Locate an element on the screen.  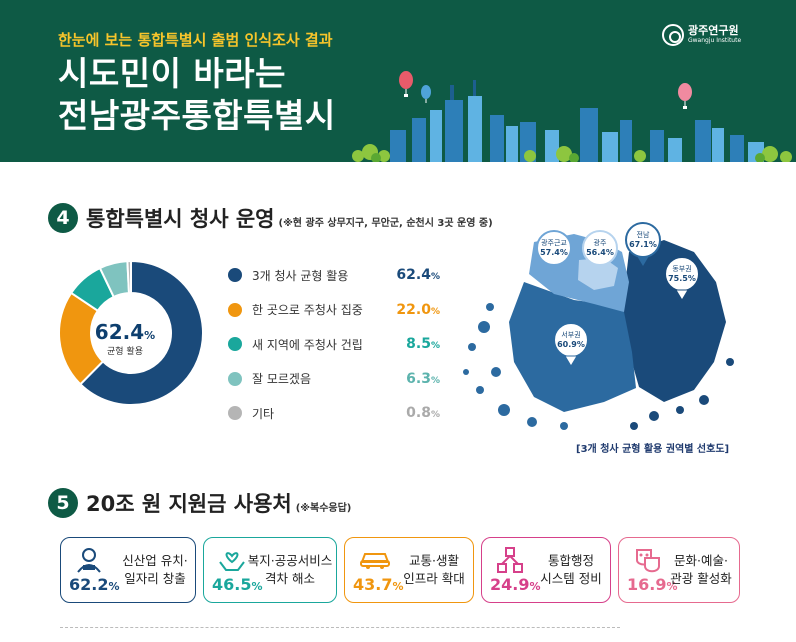
map-region-east is located at coordinates (674, 321).